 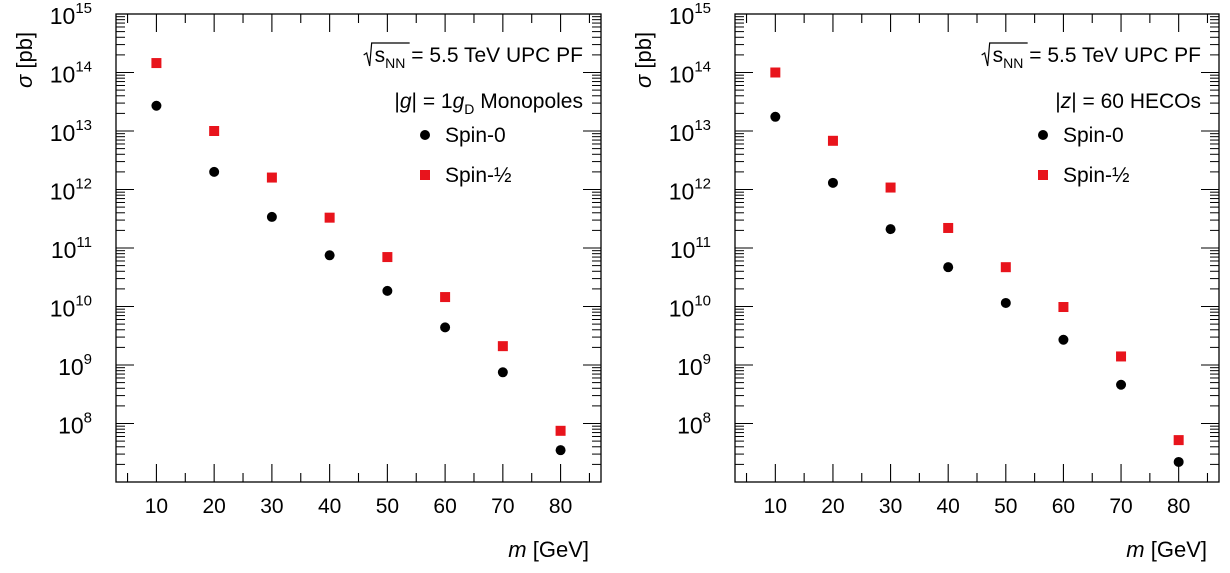 What do you see at coordinates (488, 103) in the screenshot?
I see `annotation-particle: |g| = 1gD Monopoles` at bounding box center [488, 103].